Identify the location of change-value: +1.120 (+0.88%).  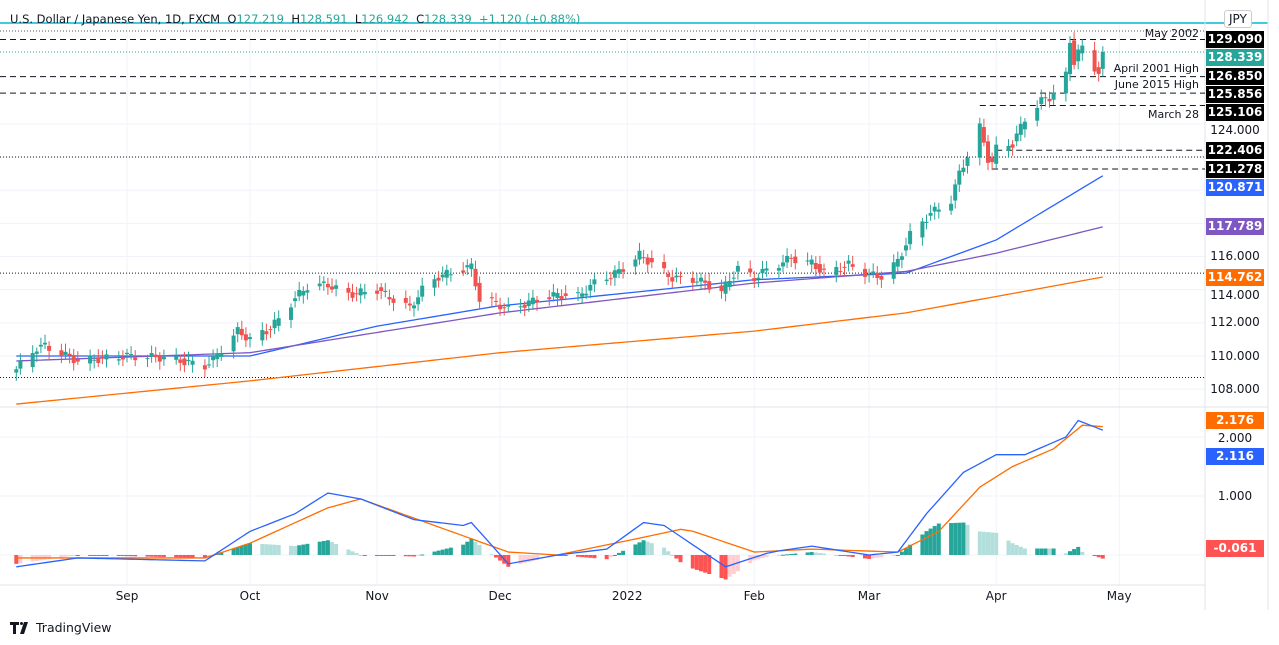
(530, 19).